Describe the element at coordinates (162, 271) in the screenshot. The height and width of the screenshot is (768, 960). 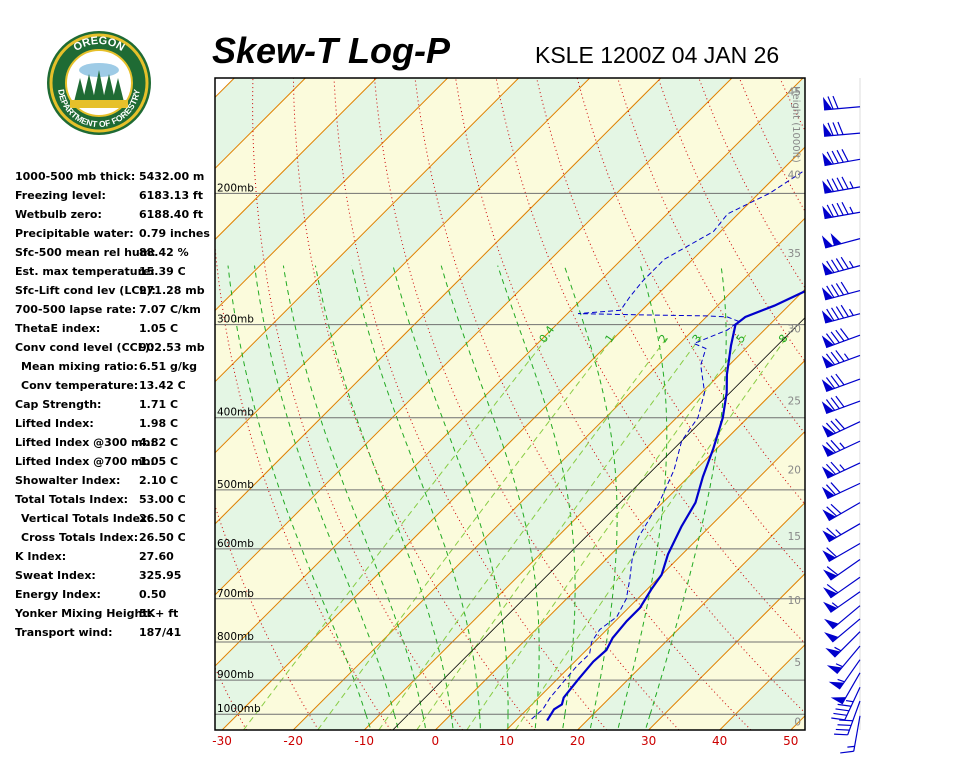
I see `stat-value: 15.39 C` at that location.